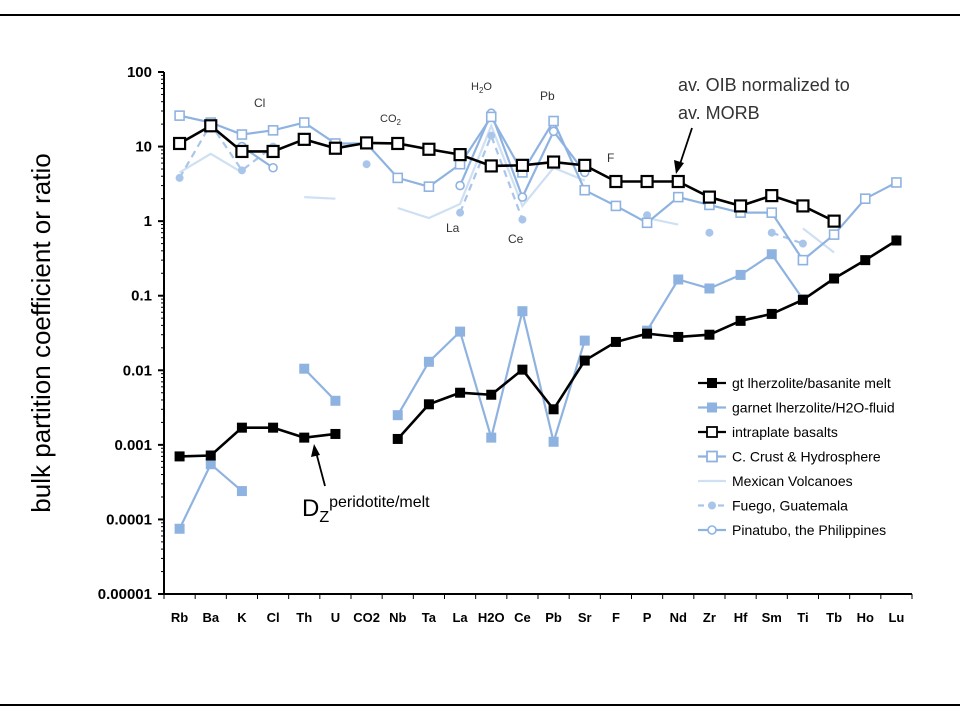 This screenshot has height=720, width=960. What do you see at coordinates (806, 457) in the screenshot?
I see `legend-label: C. Crust & Hydrosphere` at bounding box center [806, 457].